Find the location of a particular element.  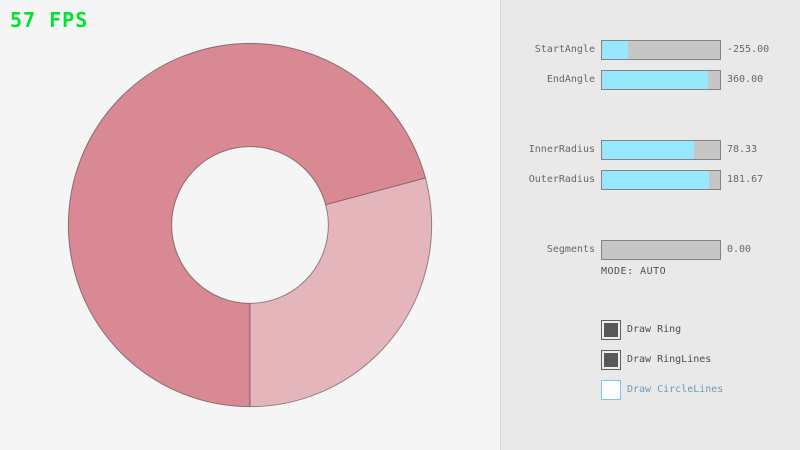

checkbox-label: Draw RingLines is located at coordinates (669, 359).